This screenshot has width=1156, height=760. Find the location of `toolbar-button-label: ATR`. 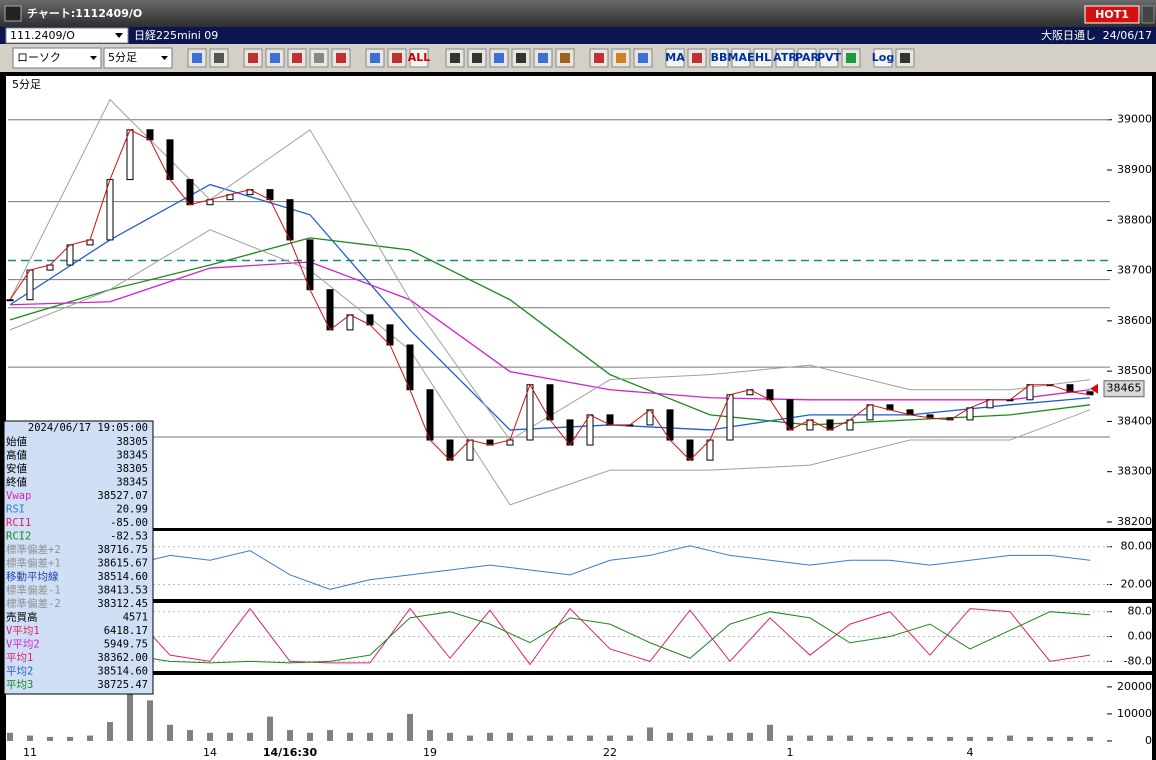

toolbar-button-label: ATR is located at coordinates (785, 57).